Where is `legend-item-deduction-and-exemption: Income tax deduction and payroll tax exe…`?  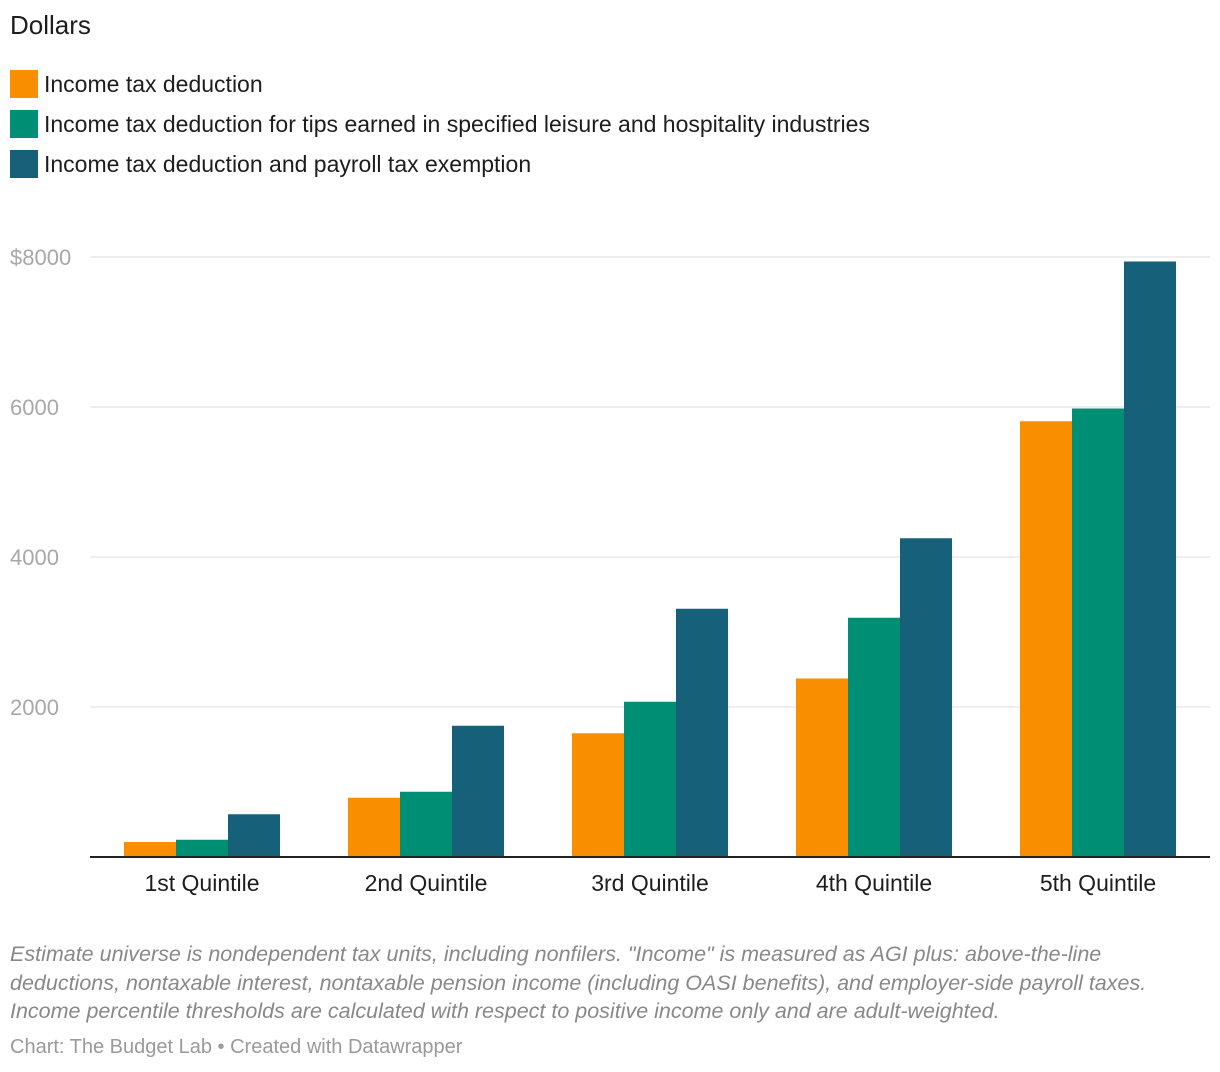 legend-item-deduction-and-exemption: Income tax deduction and payroll tax exe… is located at coordinates (440, 164).